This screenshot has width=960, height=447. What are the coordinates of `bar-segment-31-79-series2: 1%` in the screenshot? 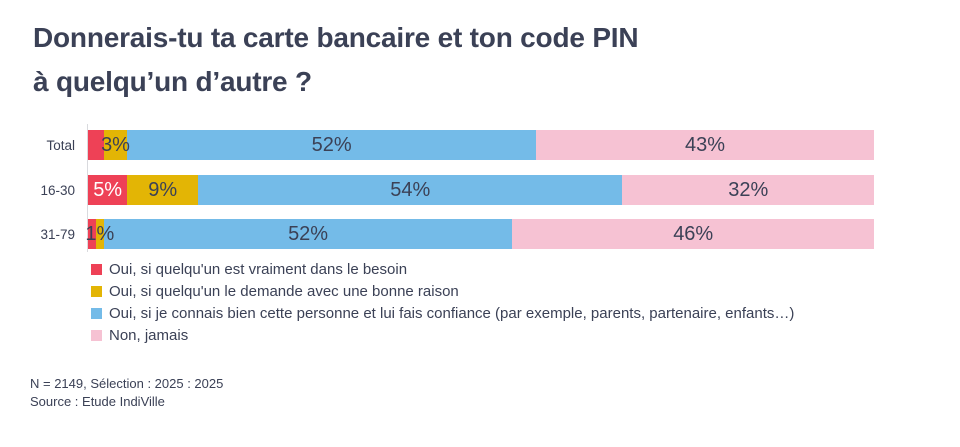 It's located at (99, 234).